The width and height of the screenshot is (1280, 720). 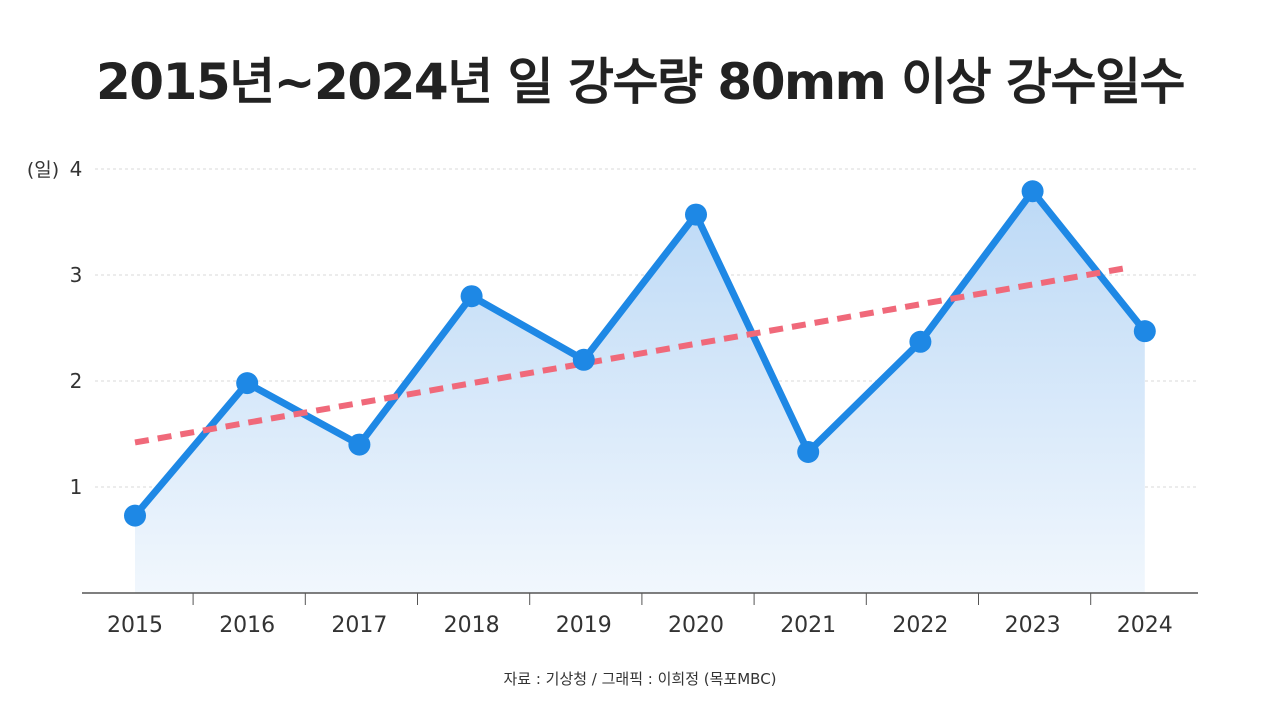 I want to click on x-tick-label: 2024, so click(x=1145, y=625).